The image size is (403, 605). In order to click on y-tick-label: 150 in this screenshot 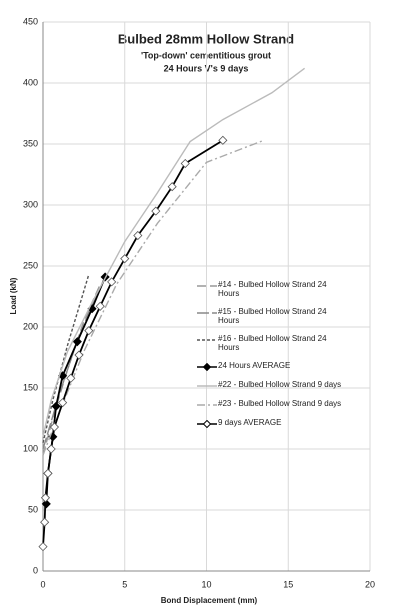, I will do `click(30, 387)`.